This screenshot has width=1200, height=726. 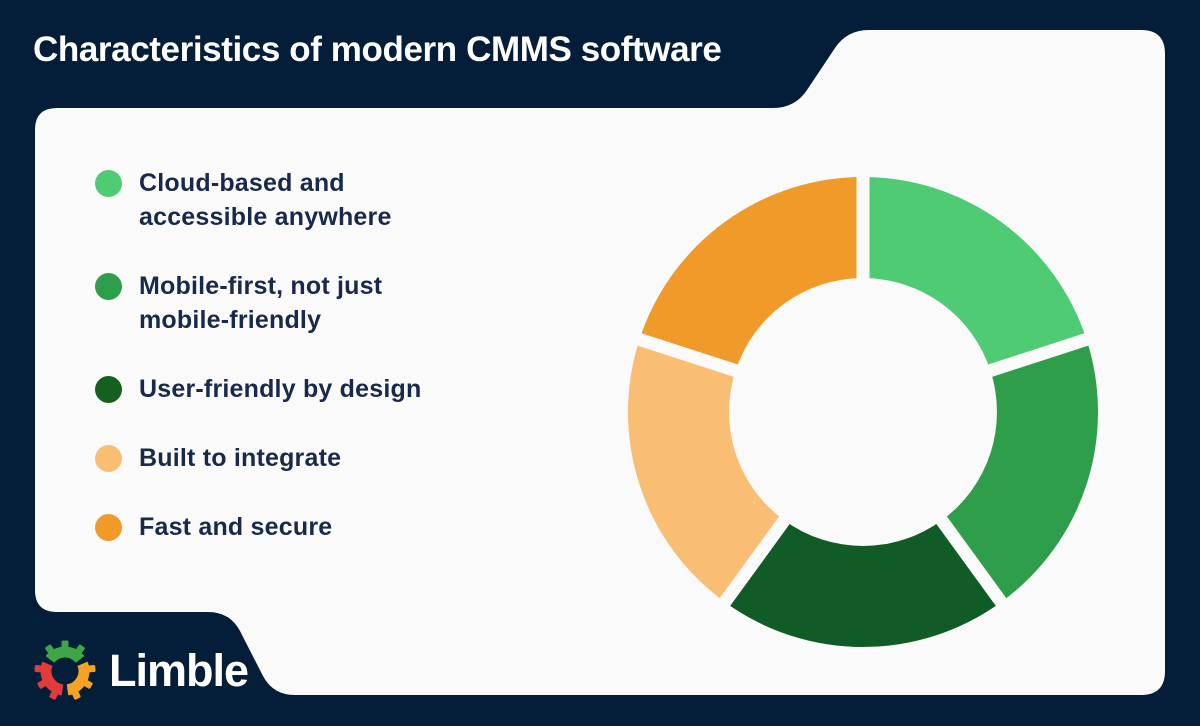 What do you see at coordinates (265, 200) in the screenshot?
I see `legend-label: Cloud-based and accessible anywhere` at bounding box center [265, 200].